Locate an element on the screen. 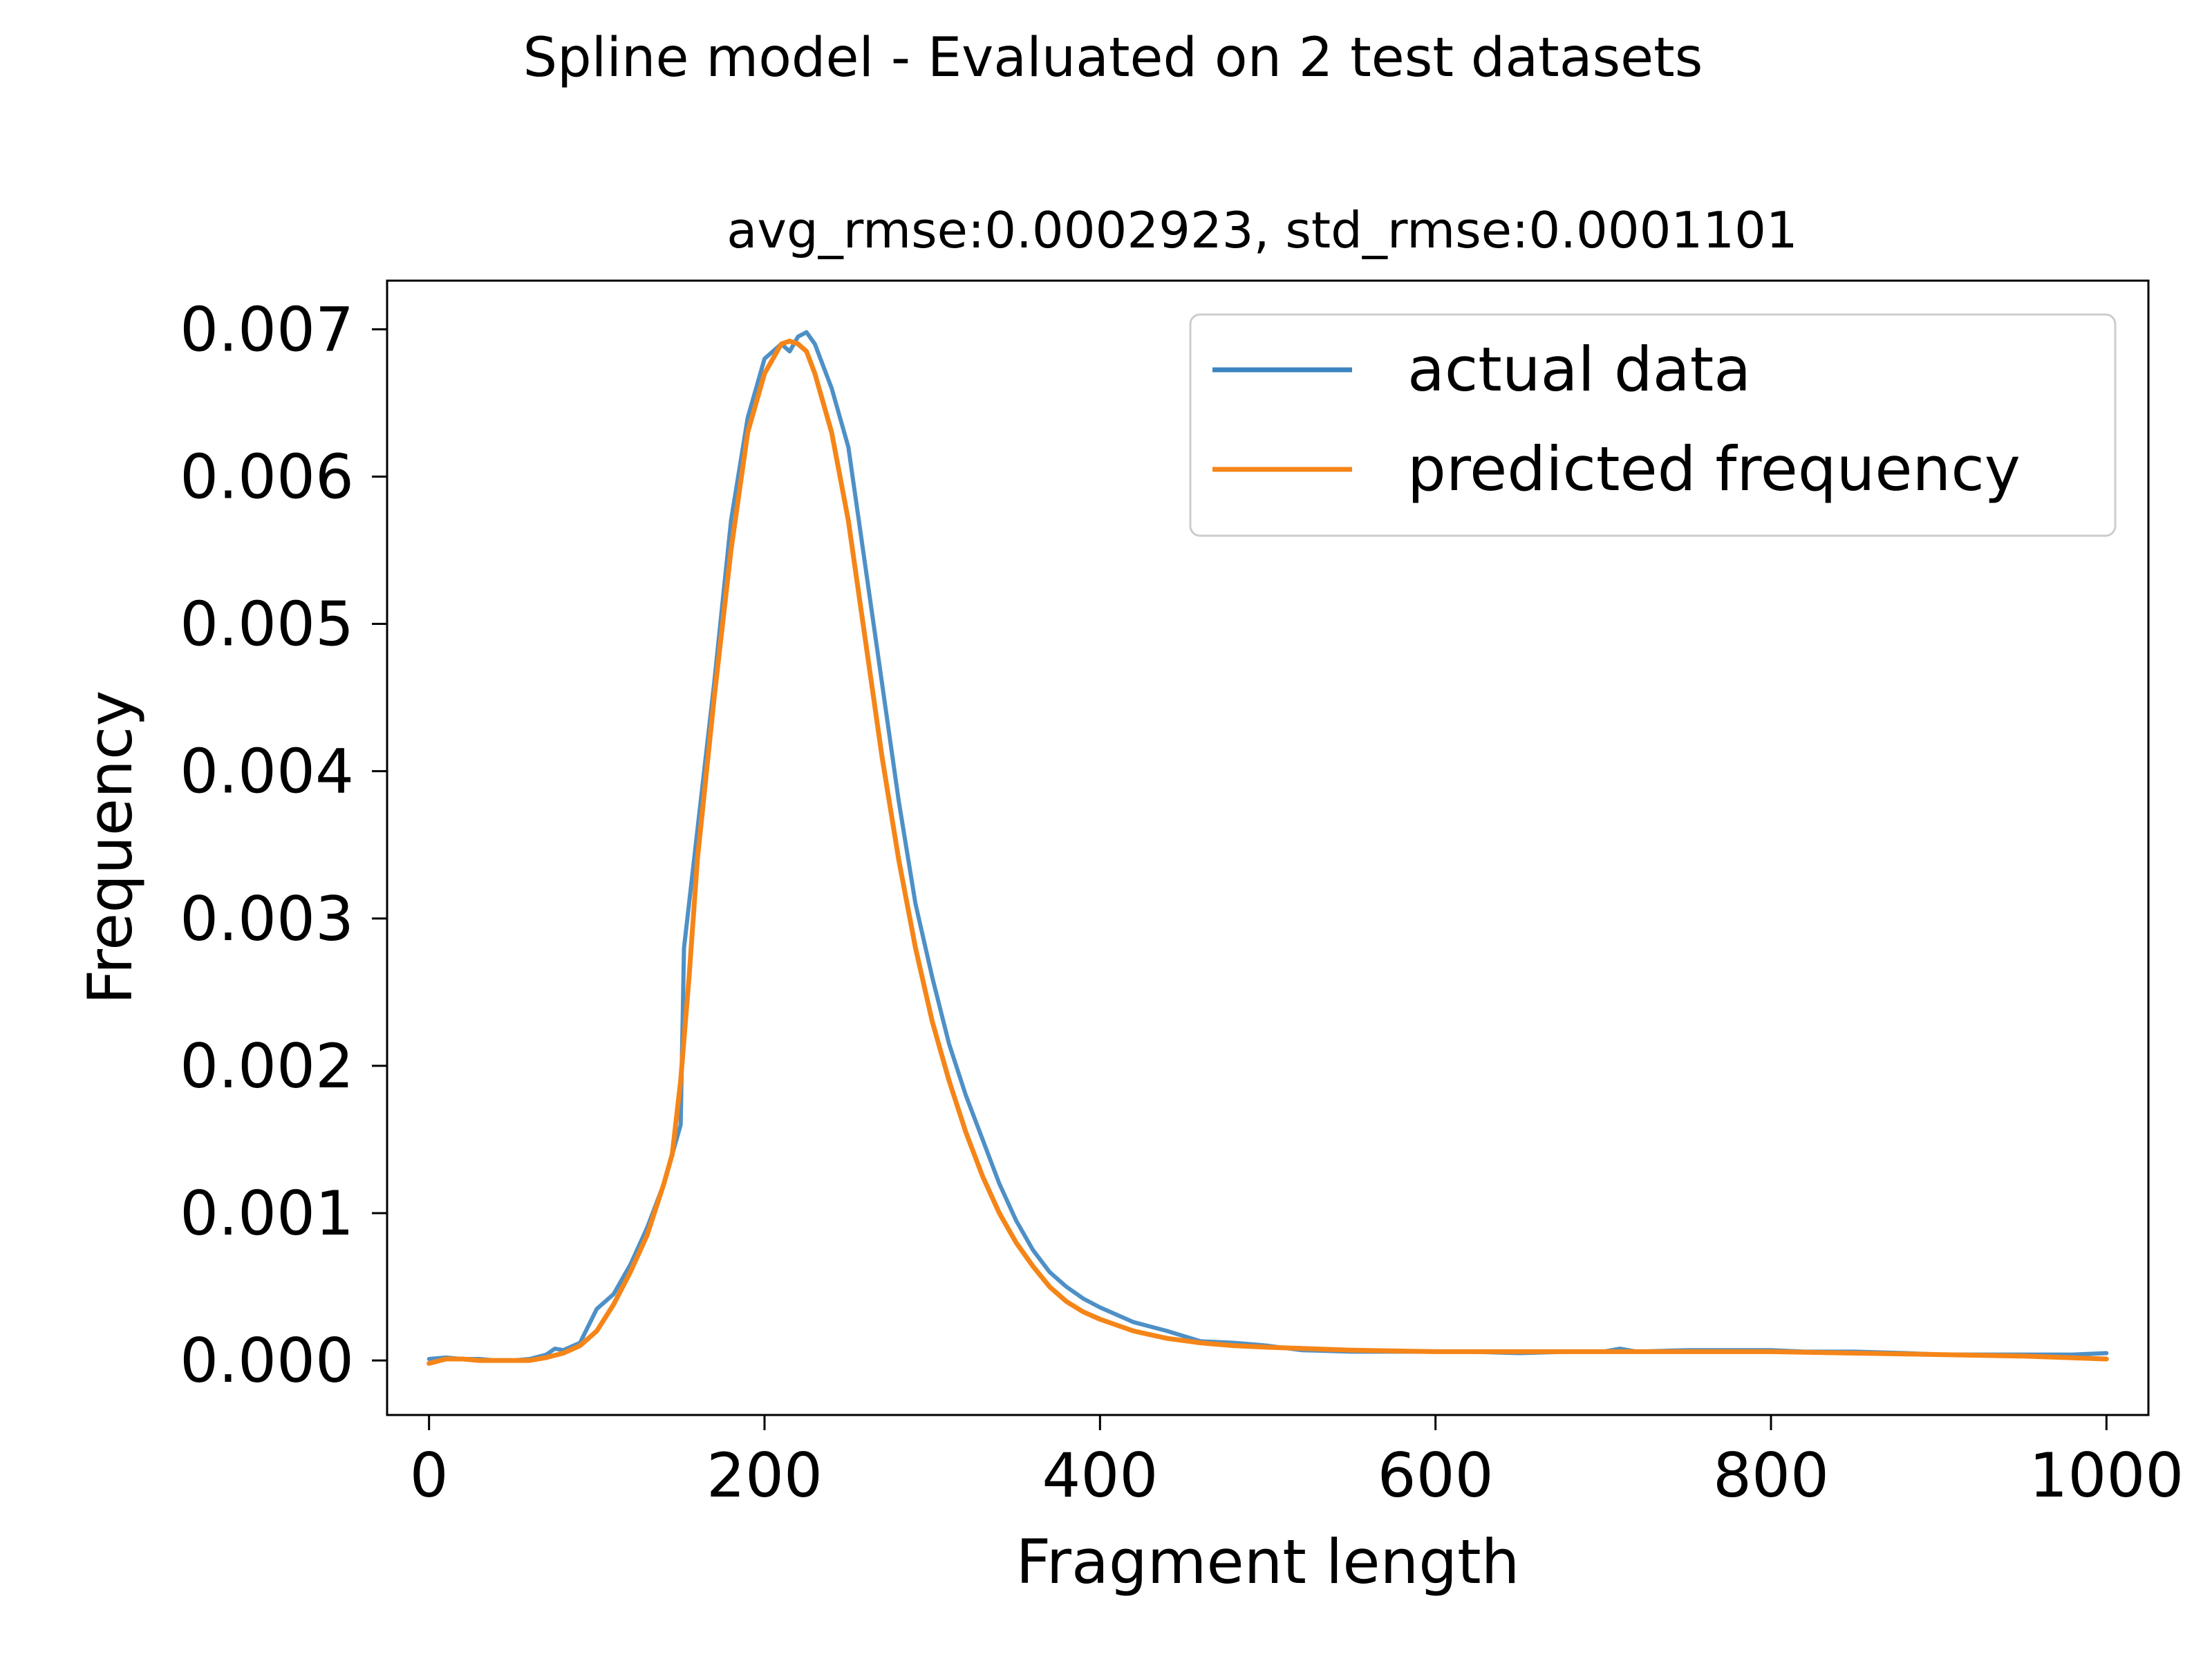 This screenshot has width=2212, height=1659. x-tick-label: 200 is located at coordinates (765, 1475).